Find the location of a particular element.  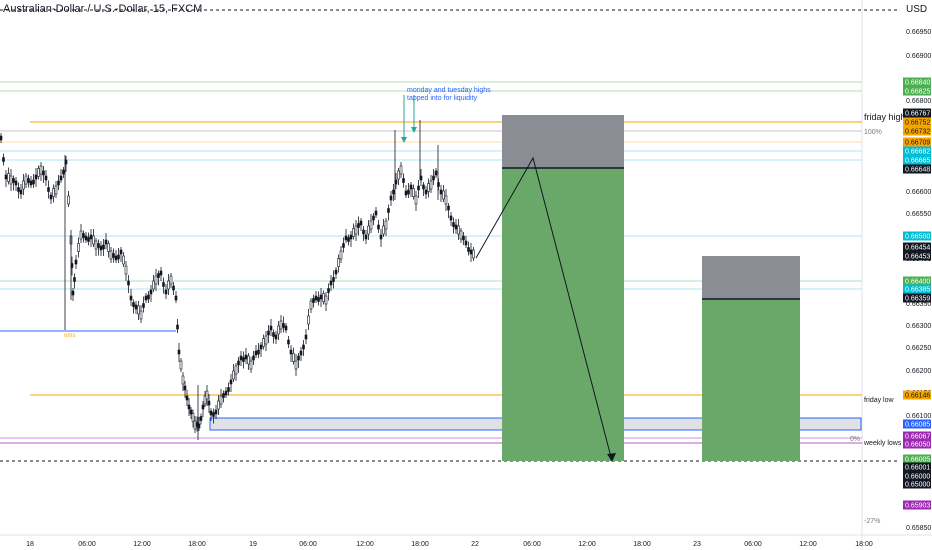

projection-path is located at coordinates (544, 309).